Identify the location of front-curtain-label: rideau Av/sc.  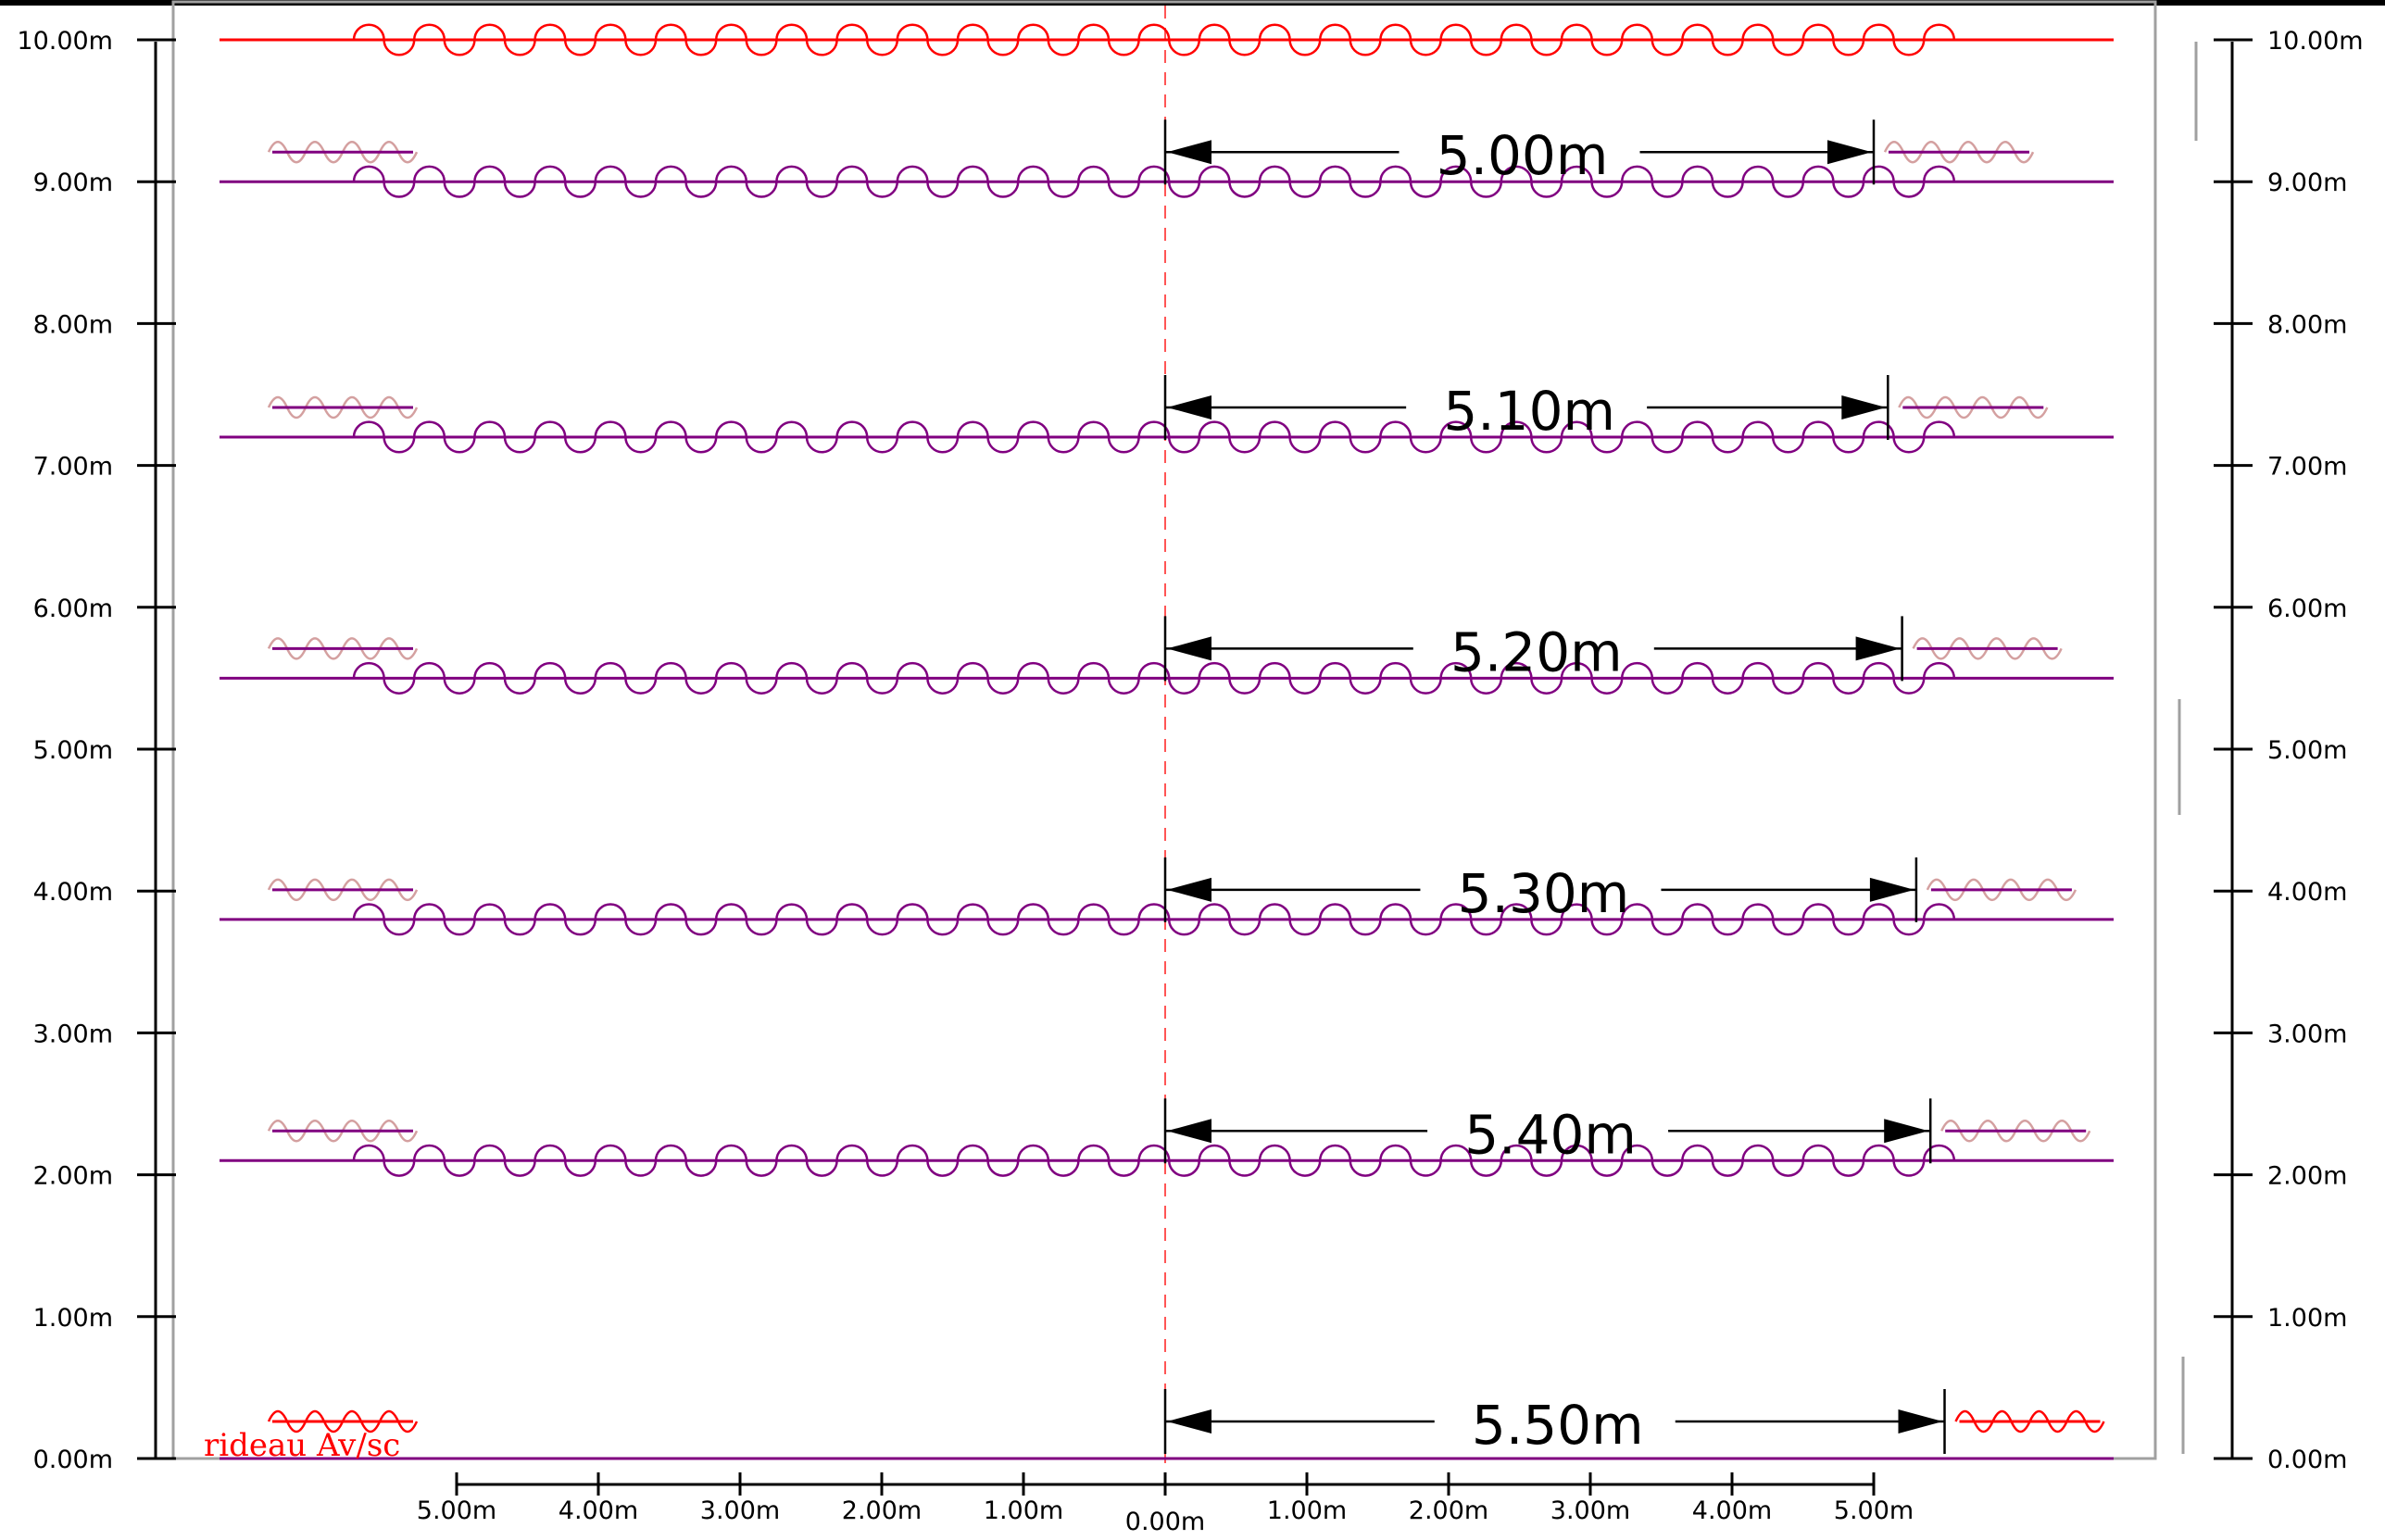
(302, 1445).